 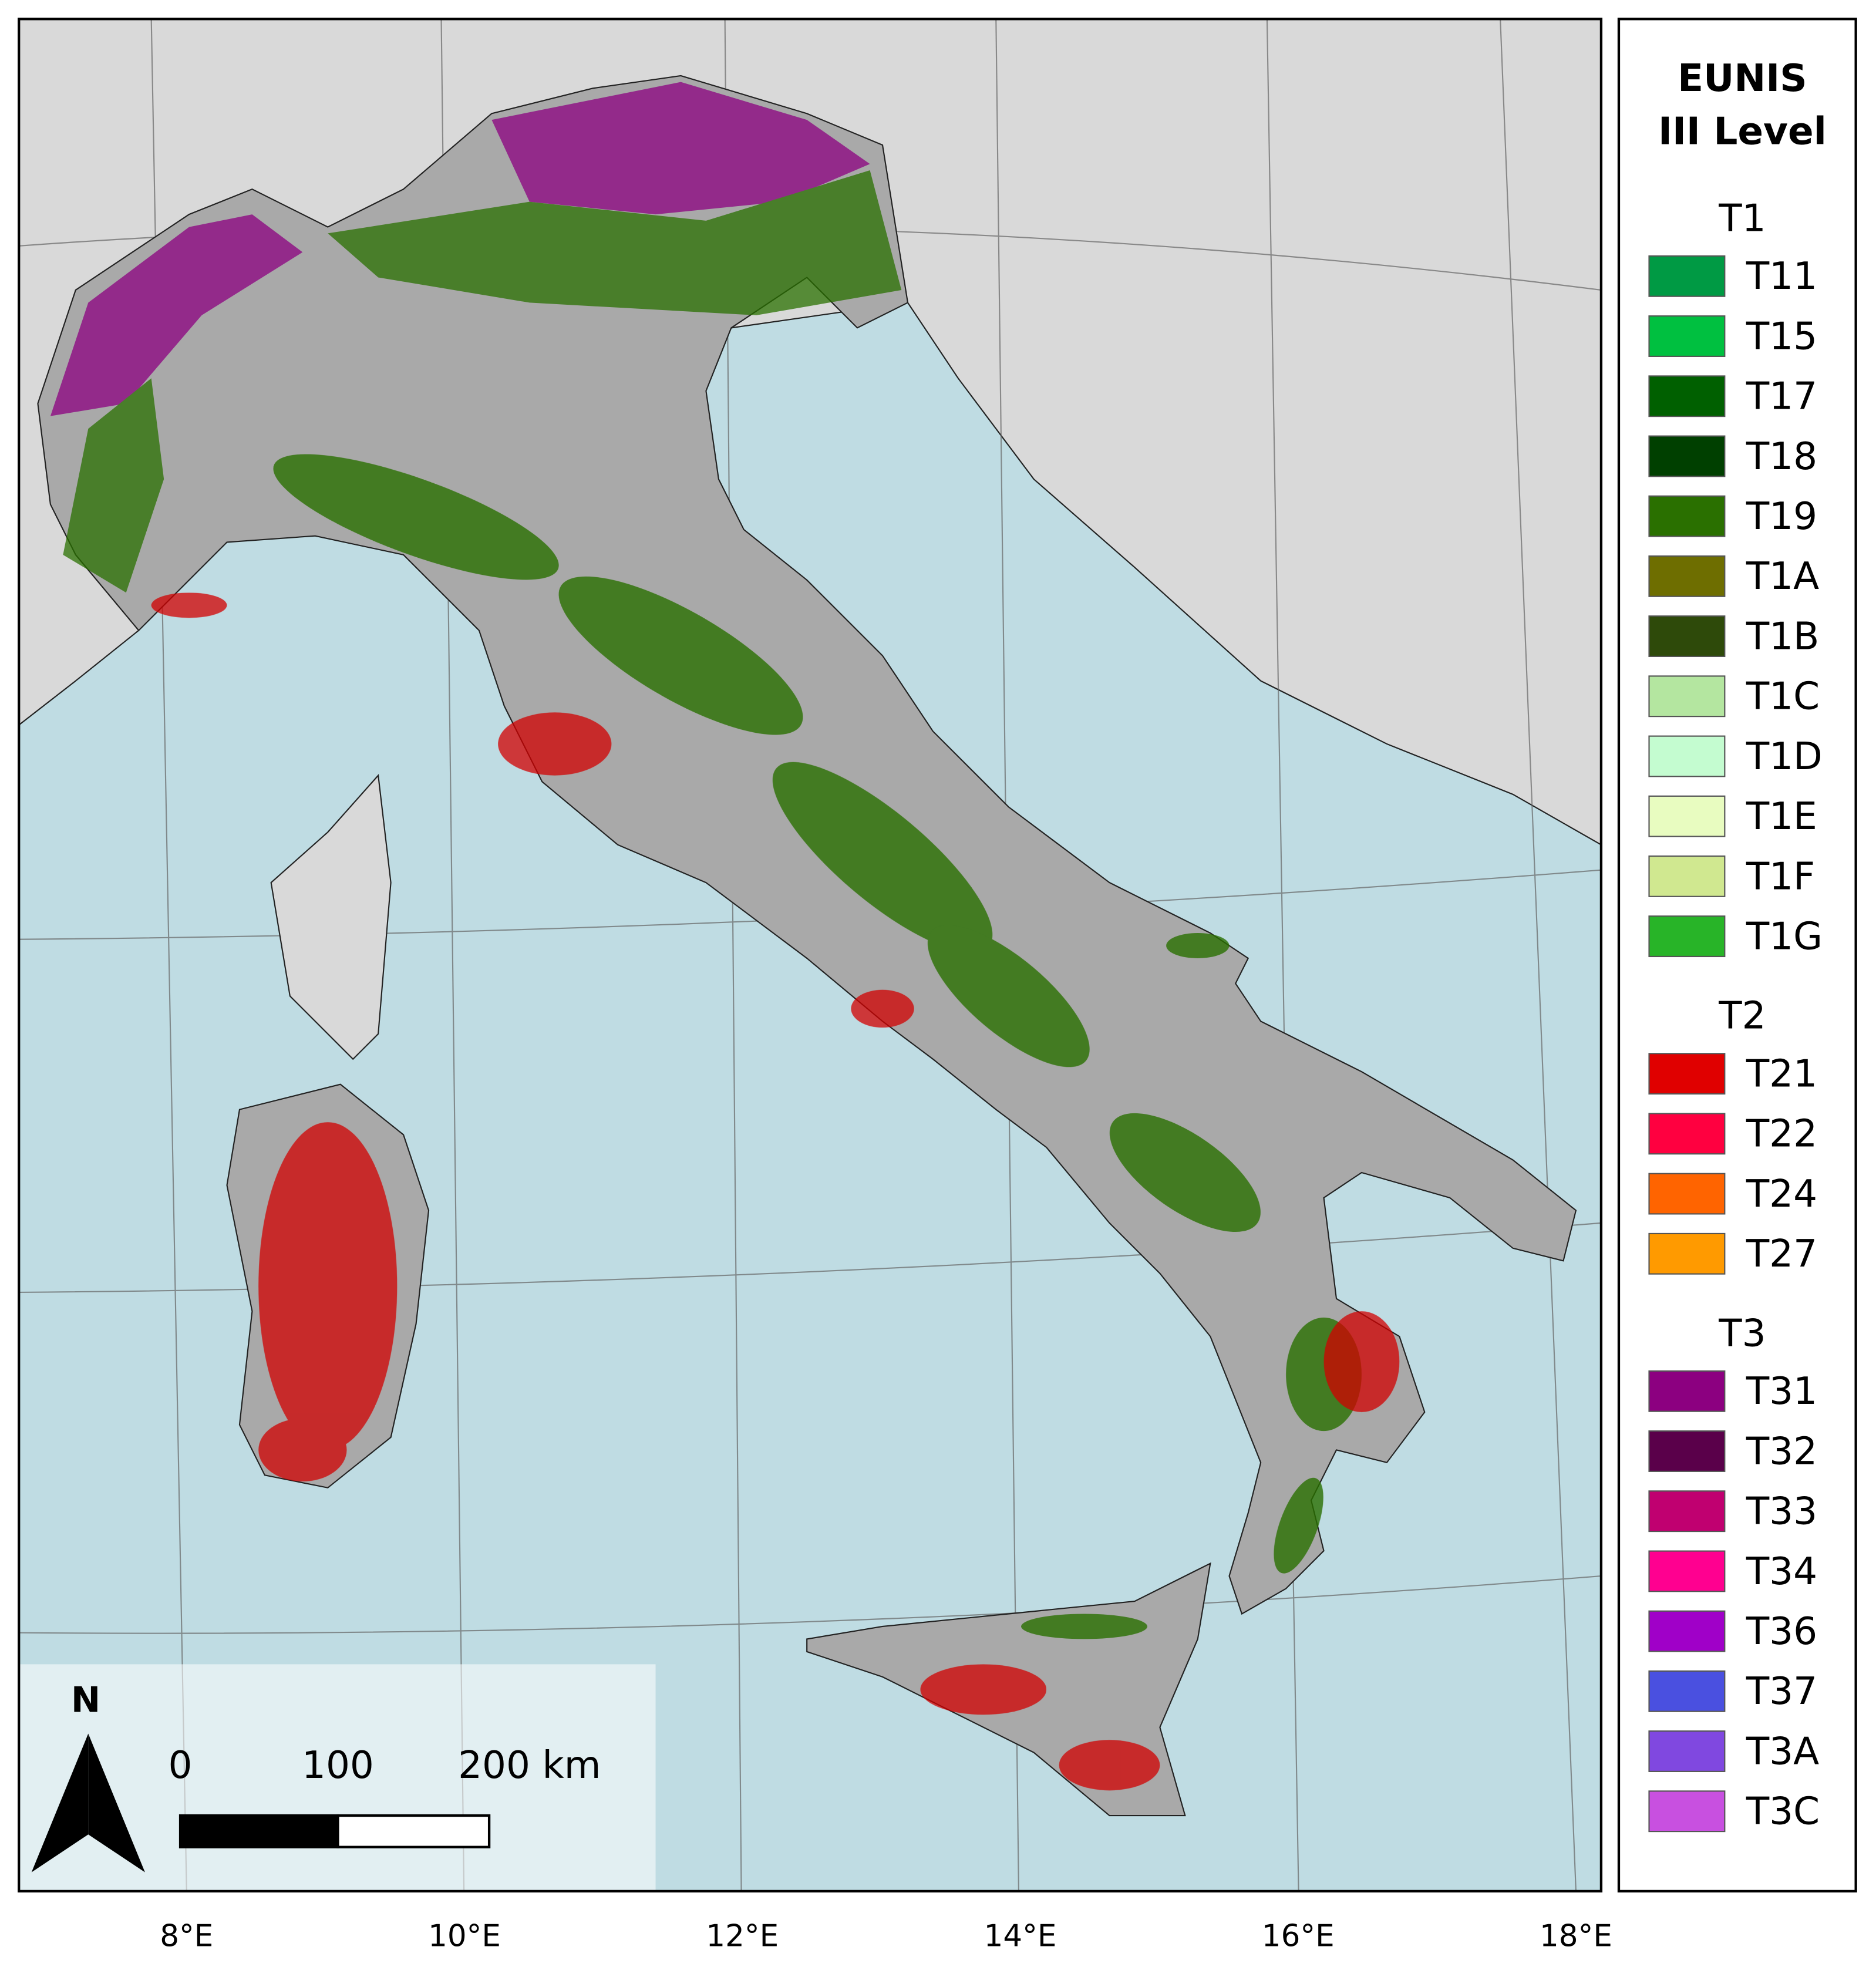 I want to click on longitude-label: 14°E, so click(x=1020, y=1936).